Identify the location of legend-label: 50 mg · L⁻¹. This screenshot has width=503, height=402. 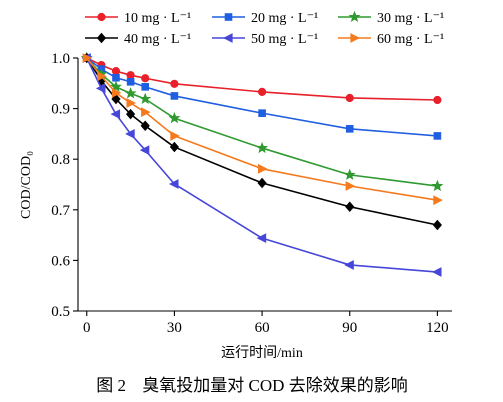
(284, 39).